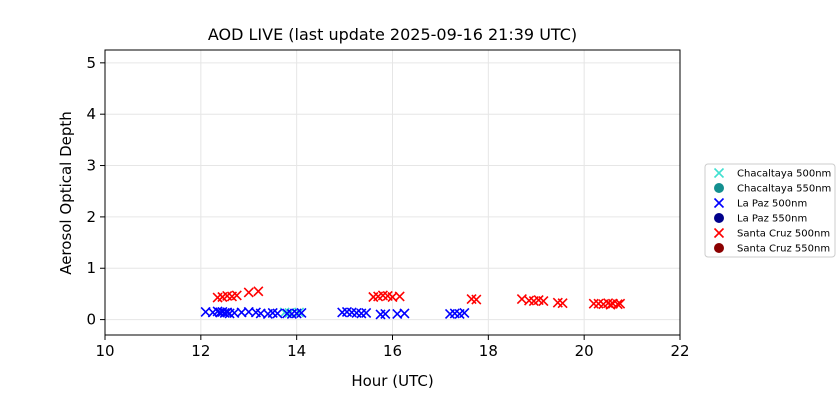 The width and height of the screenshot is (840, 420). What do you see at coordinates (91, 217) in the screenshot?
I see `y-tick-label: 2` at bounding box center [91, 217].